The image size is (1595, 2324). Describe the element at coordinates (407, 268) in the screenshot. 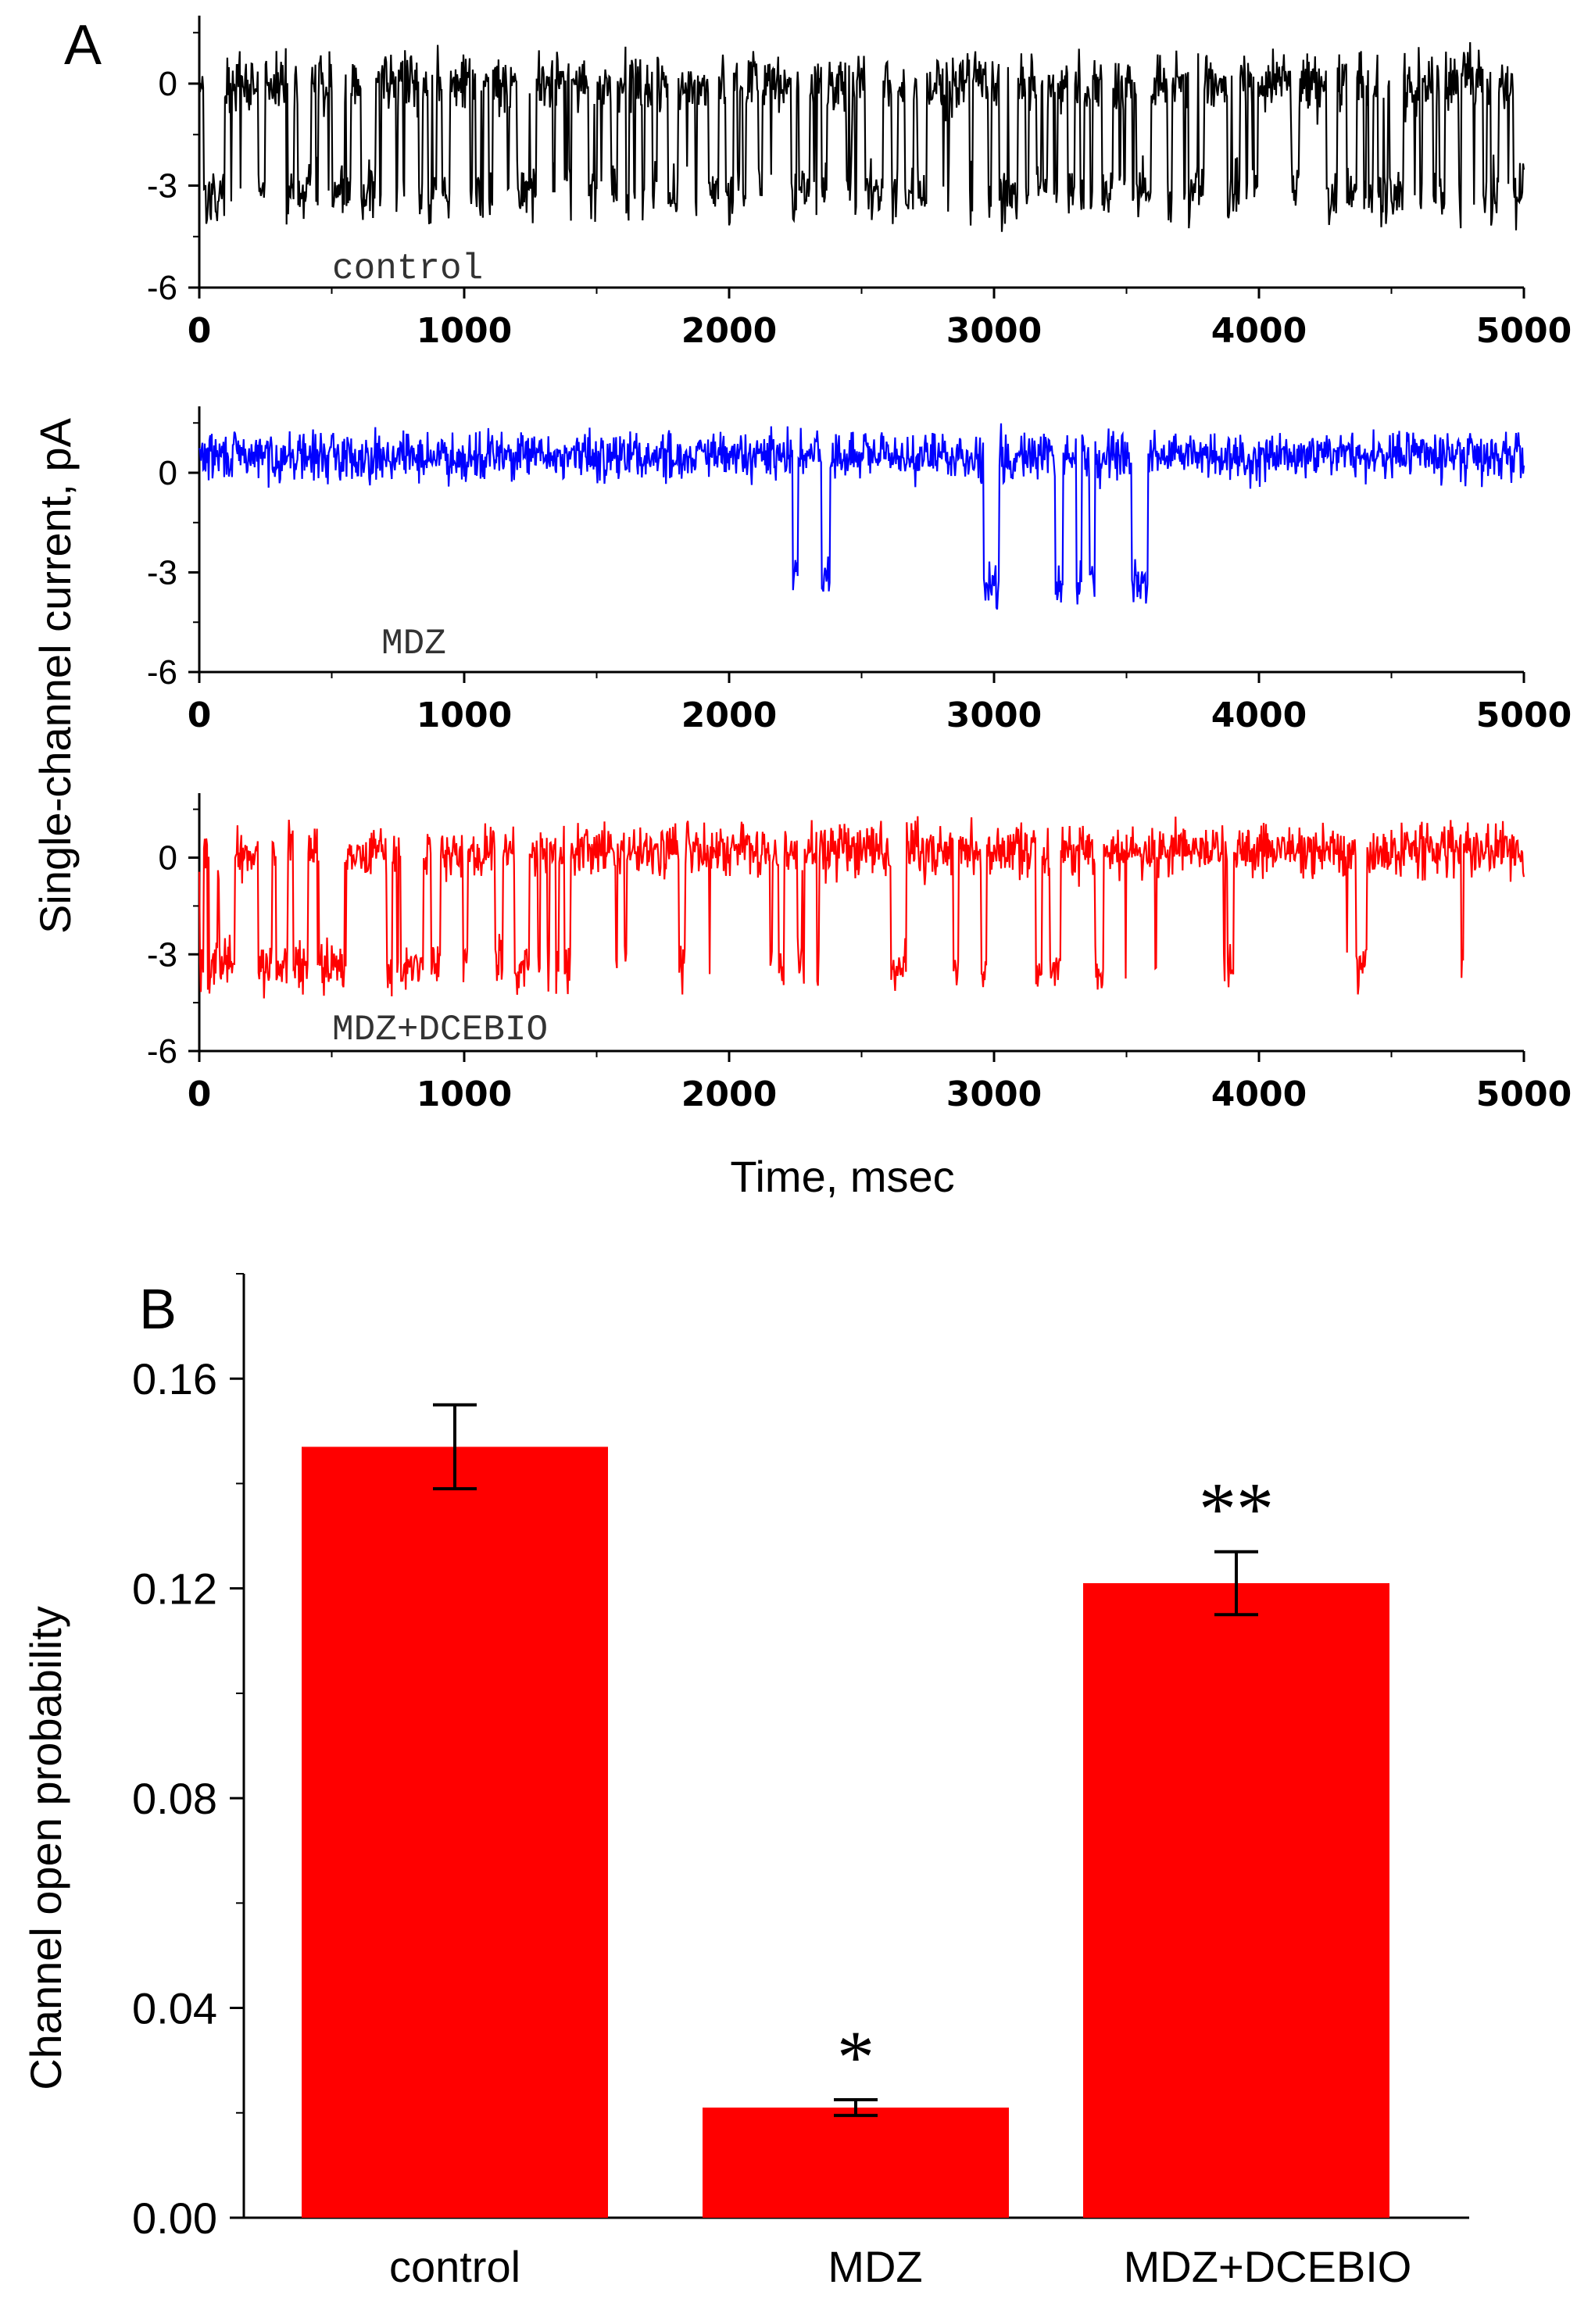

I see `trace-label: control` at that location.